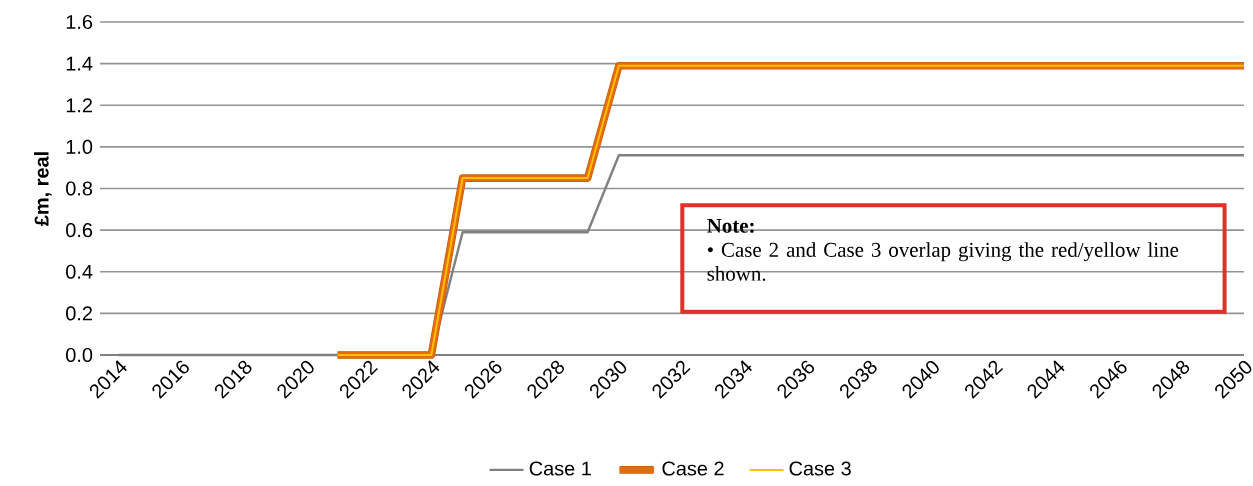 The height and width of the screenshot is (486, 1253). What do you see at coordinates (730, 225) in the screenshot?
I see `annotation: Note:` at bounding box center [730, 225].